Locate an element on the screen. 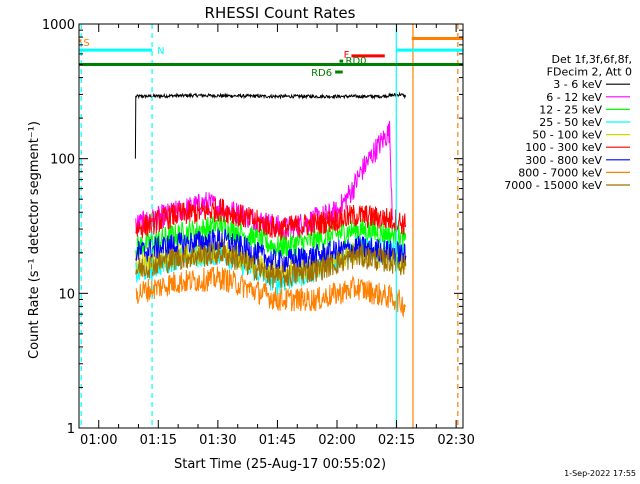  flag-label-f: F is located at coordinates (347, 55).